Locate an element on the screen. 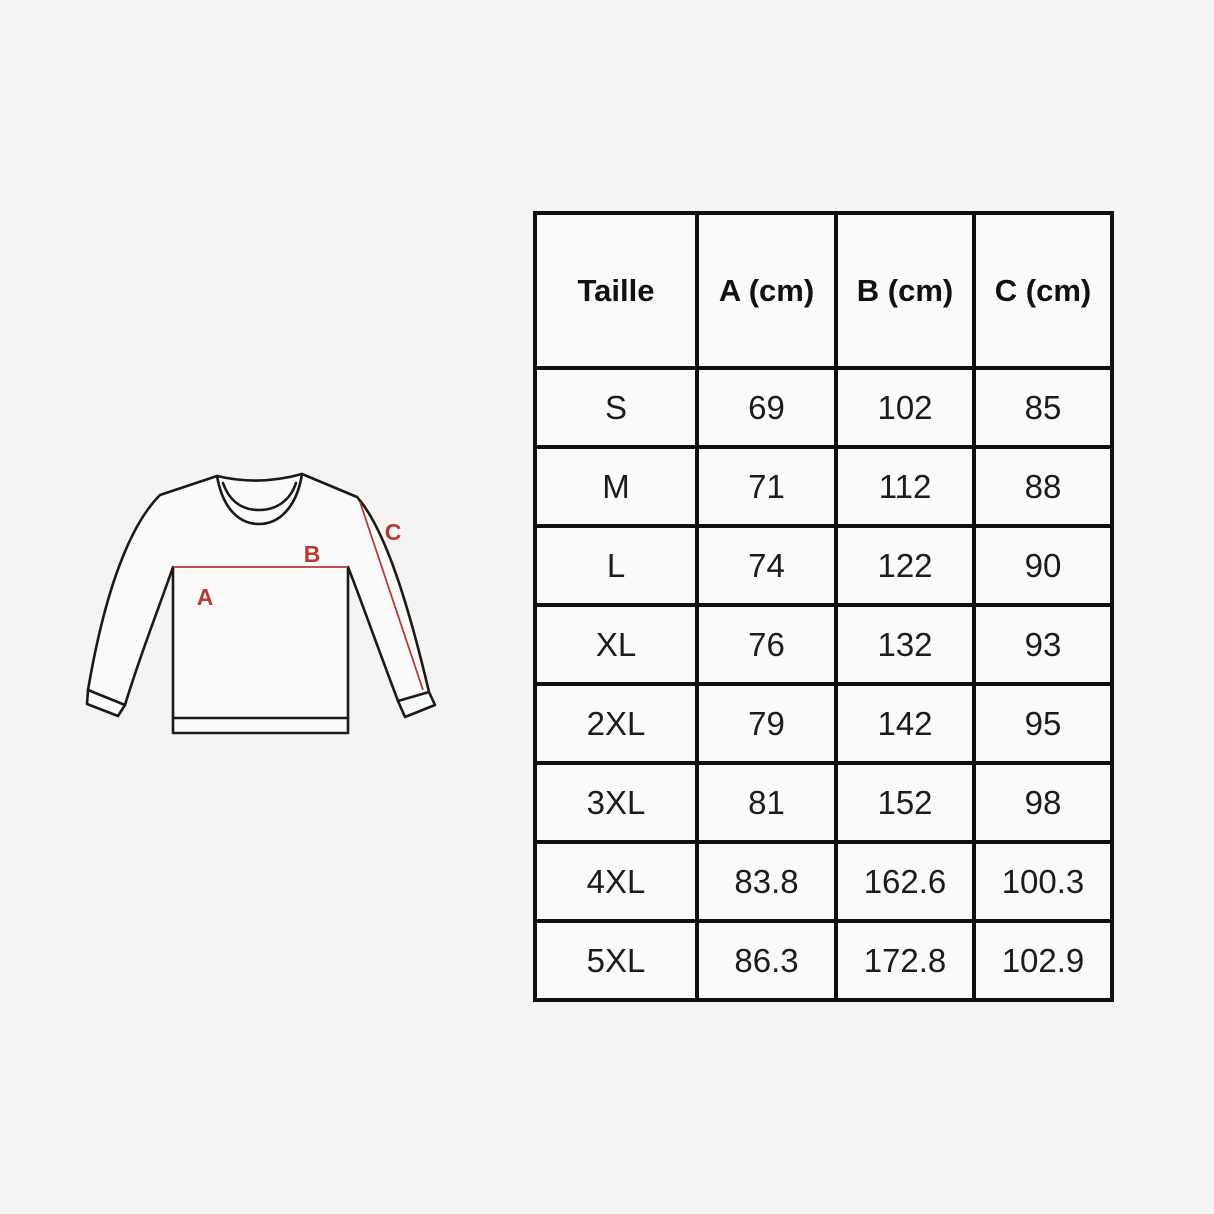 This screenshot has width=1214, height=1214. table-row-s: S 69 102 85 is located at coordinates (823, 407).